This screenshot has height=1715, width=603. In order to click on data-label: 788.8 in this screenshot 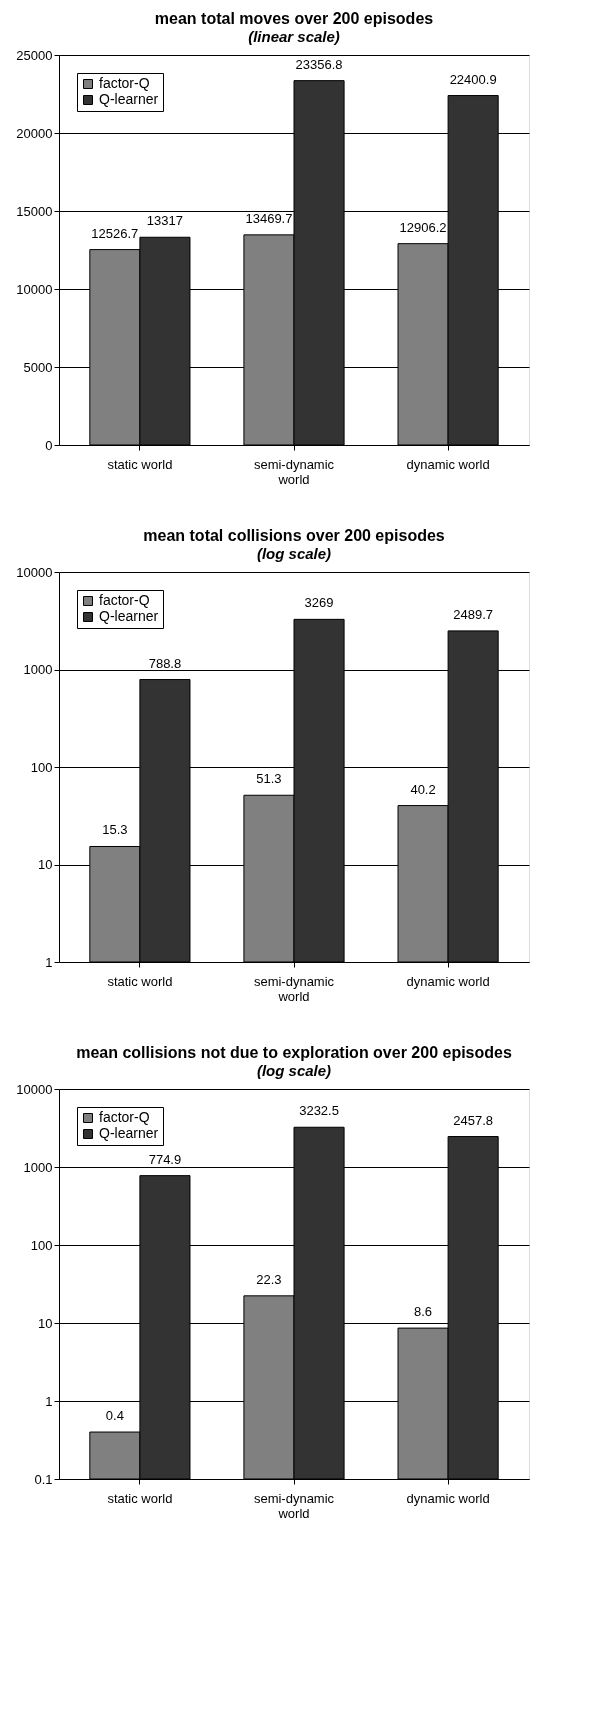, I will do `click(165, 663)`.